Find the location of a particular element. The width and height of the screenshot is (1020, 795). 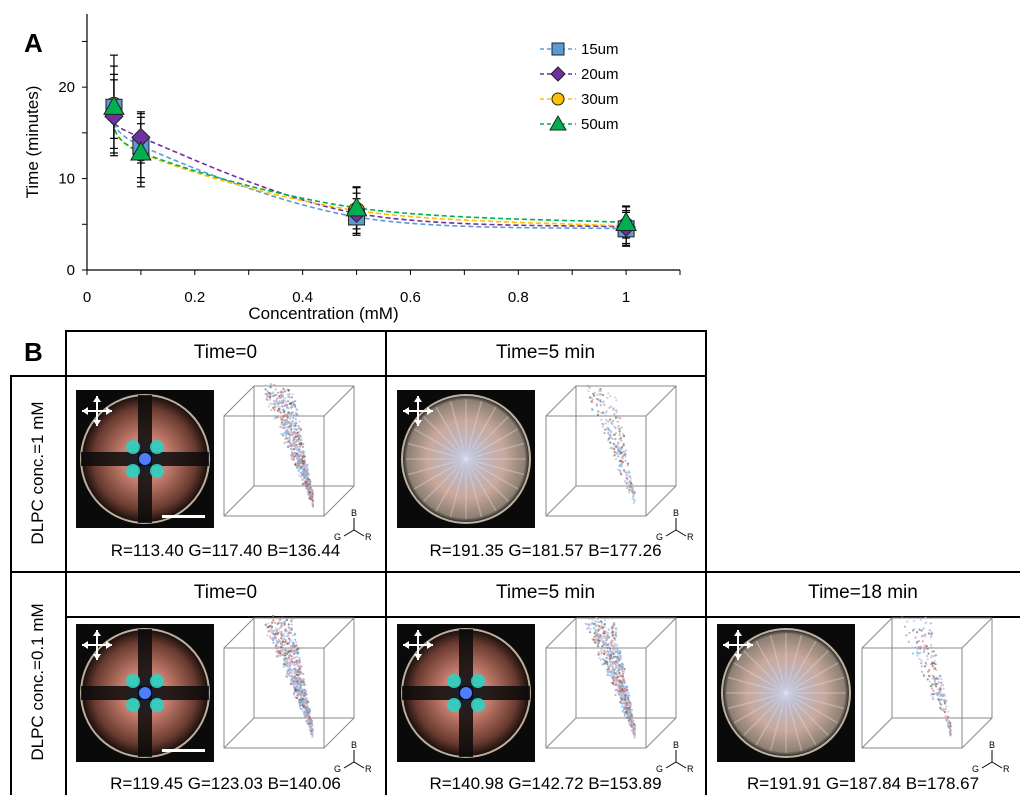

x-tick-label: 0.6 is located at coordinates (410, 297).